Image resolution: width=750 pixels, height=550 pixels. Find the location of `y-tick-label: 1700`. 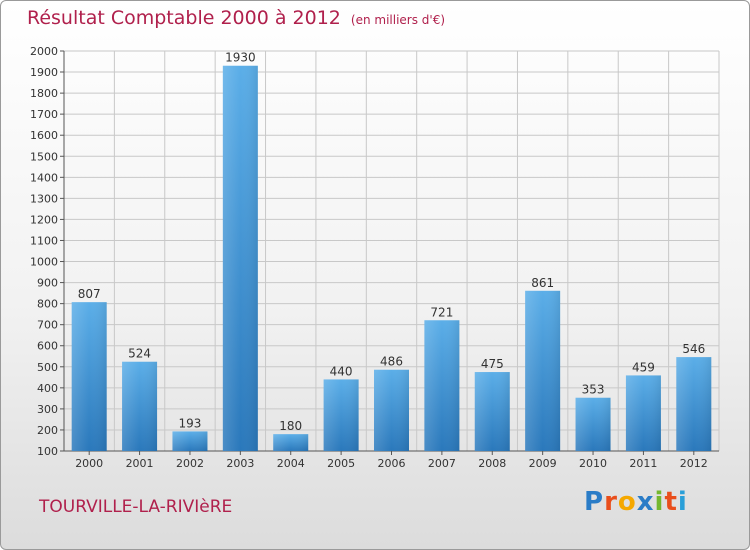

y-tick-label: 1700 is located at coordinates (44, 114).